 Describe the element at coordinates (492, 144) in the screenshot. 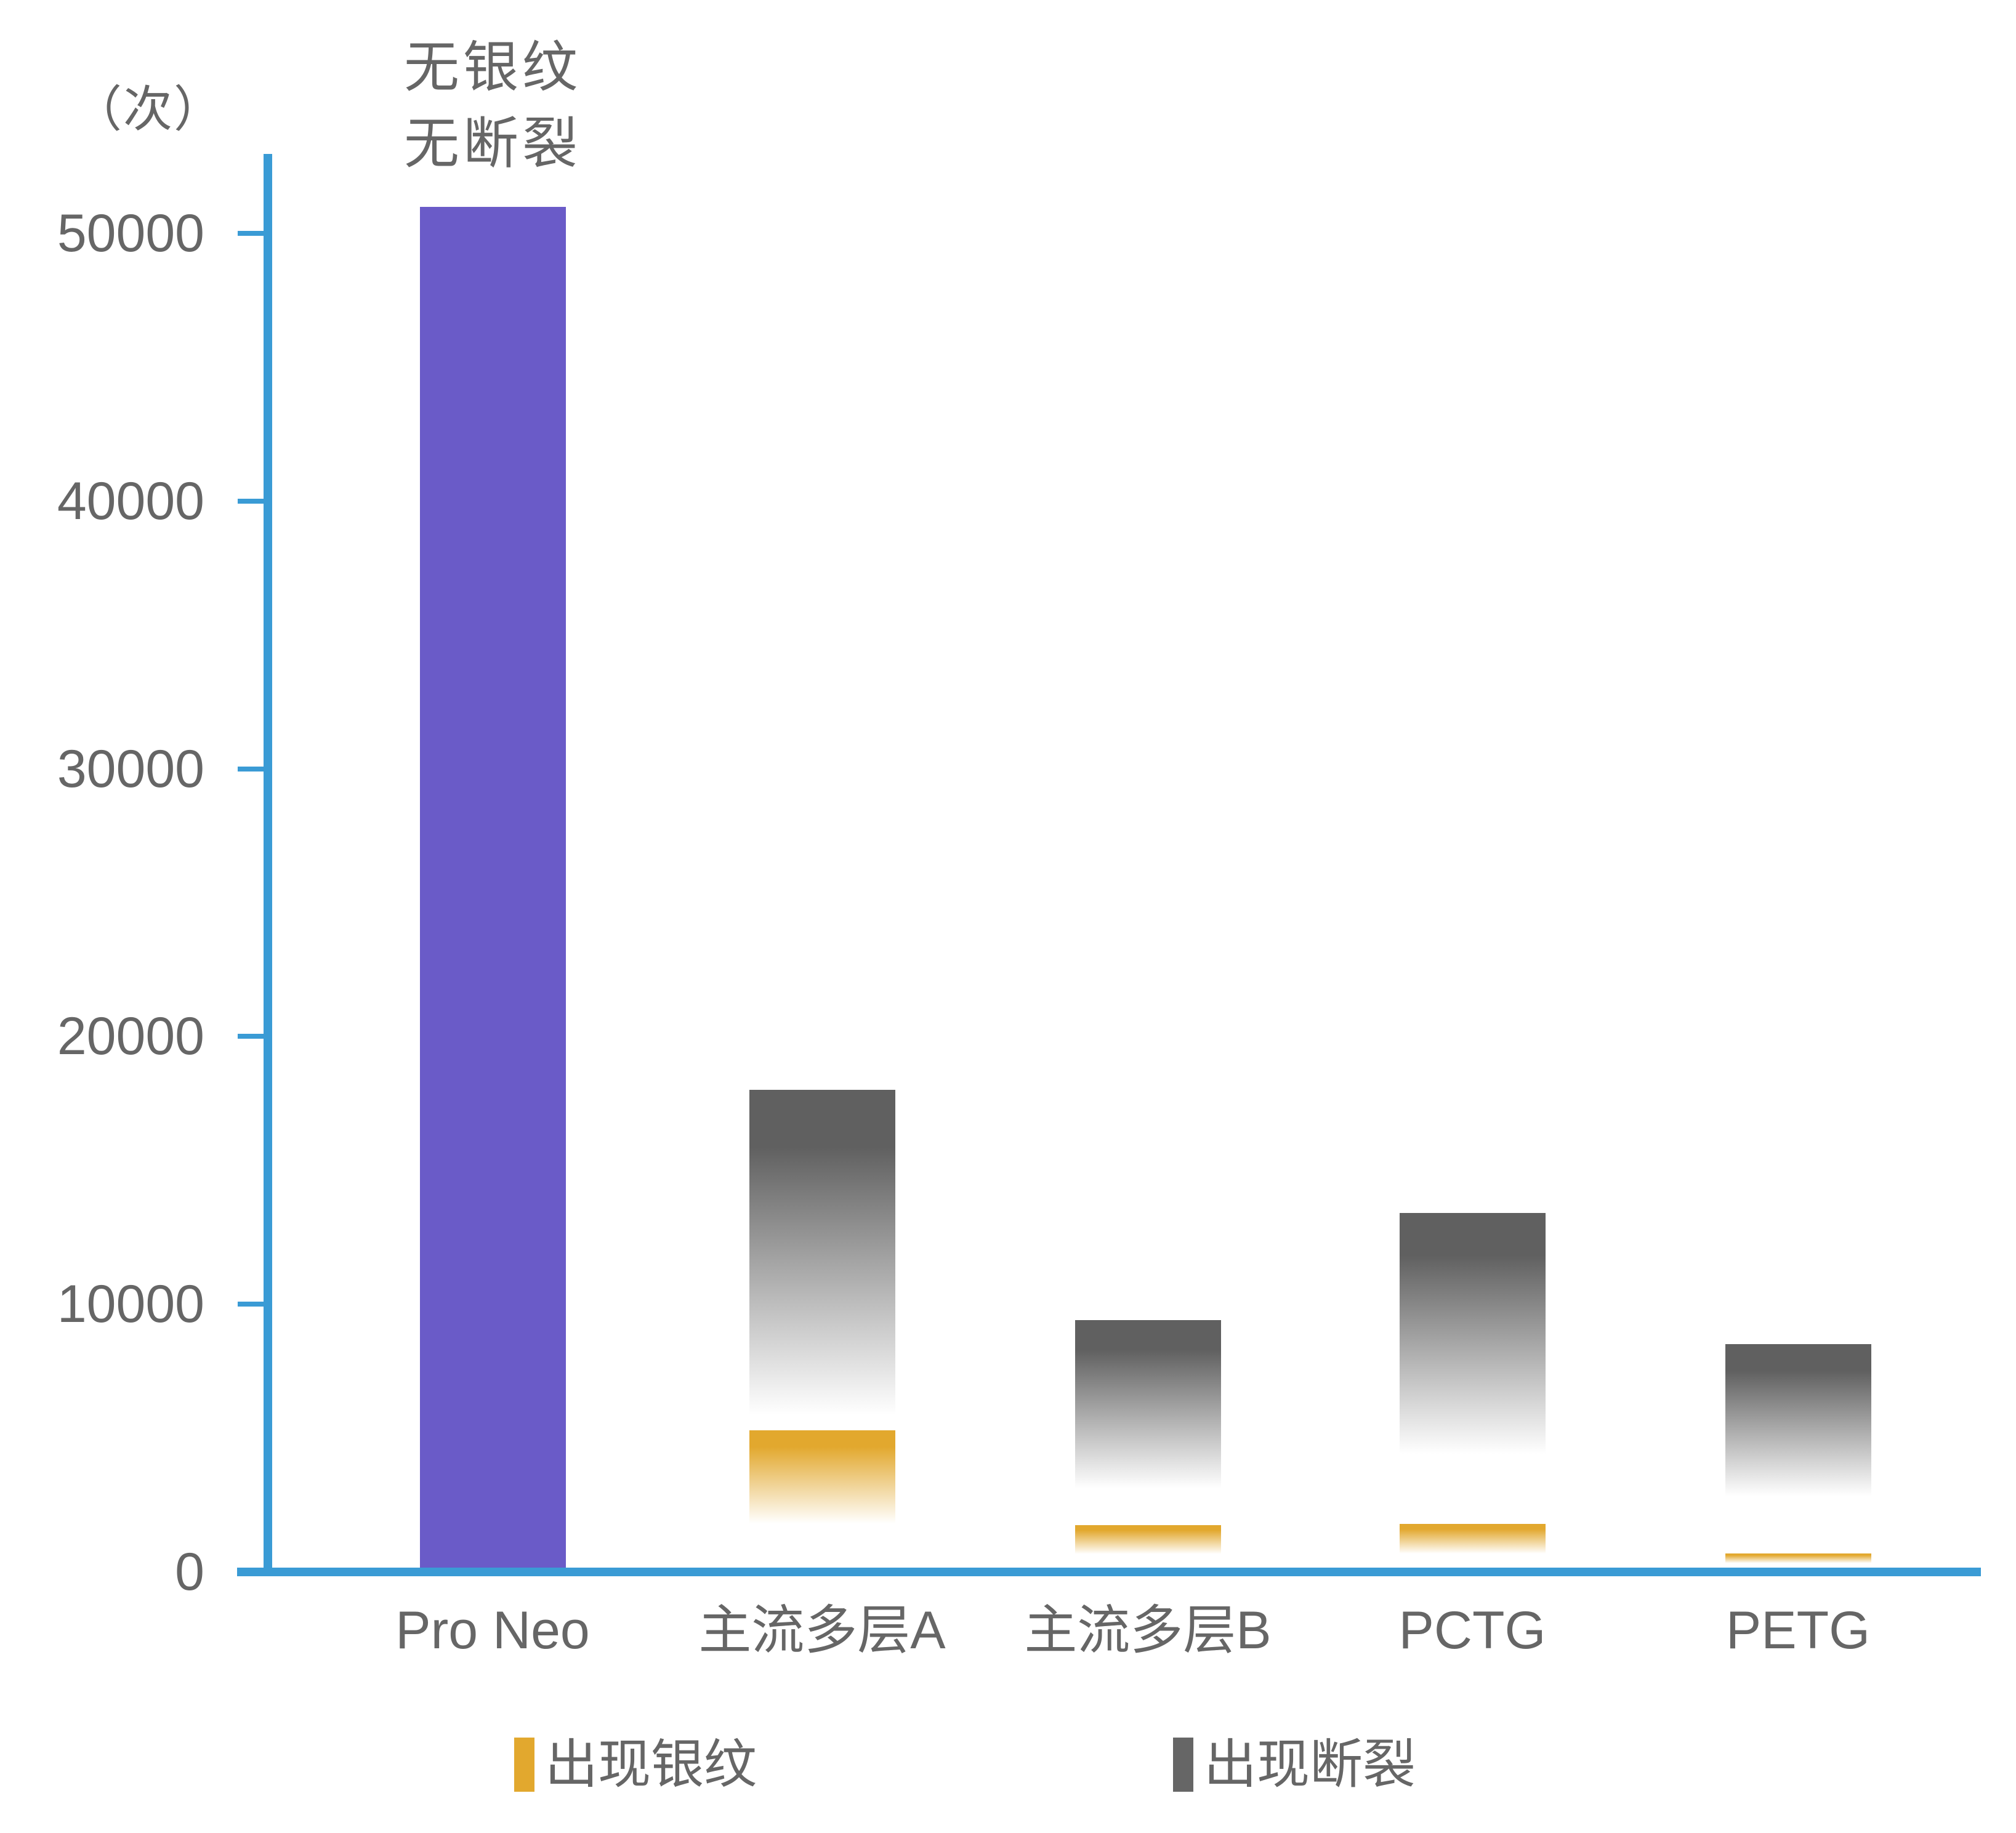

I see `annotation-line-2: 无断裂` at that location.